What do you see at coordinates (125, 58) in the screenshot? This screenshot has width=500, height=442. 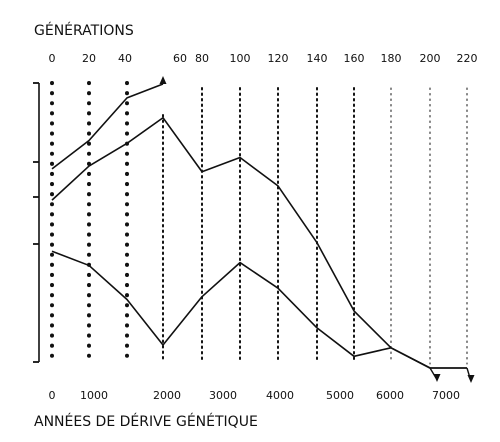 I see `top-tick-label: 40` at bounding box center [125, 58].